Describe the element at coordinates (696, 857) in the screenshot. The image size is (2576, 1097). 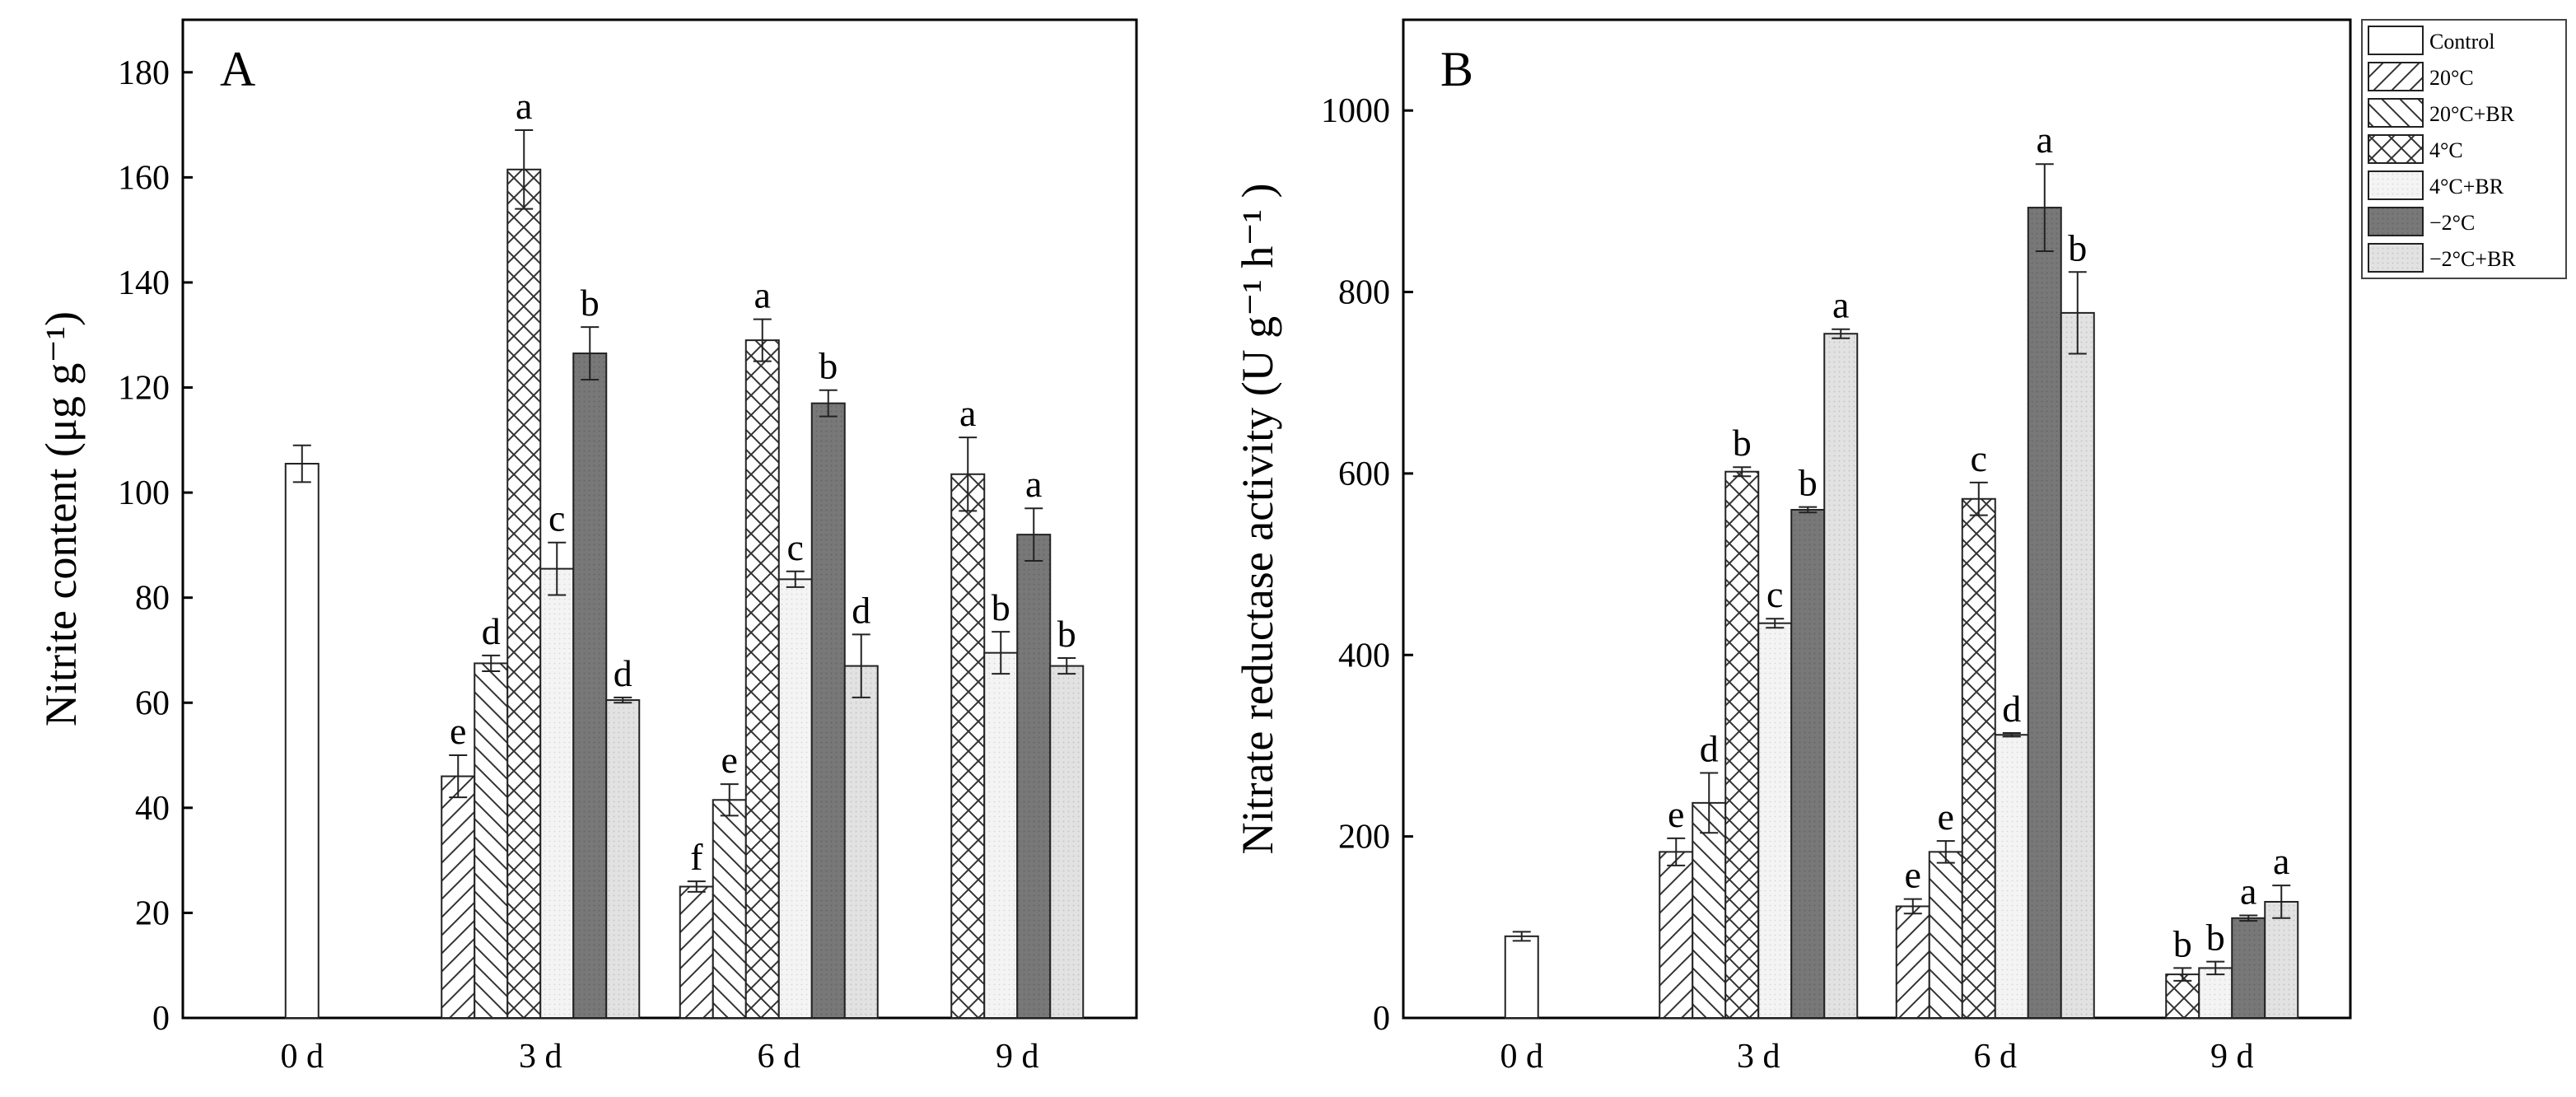
I see `significance-label: f` at that location.